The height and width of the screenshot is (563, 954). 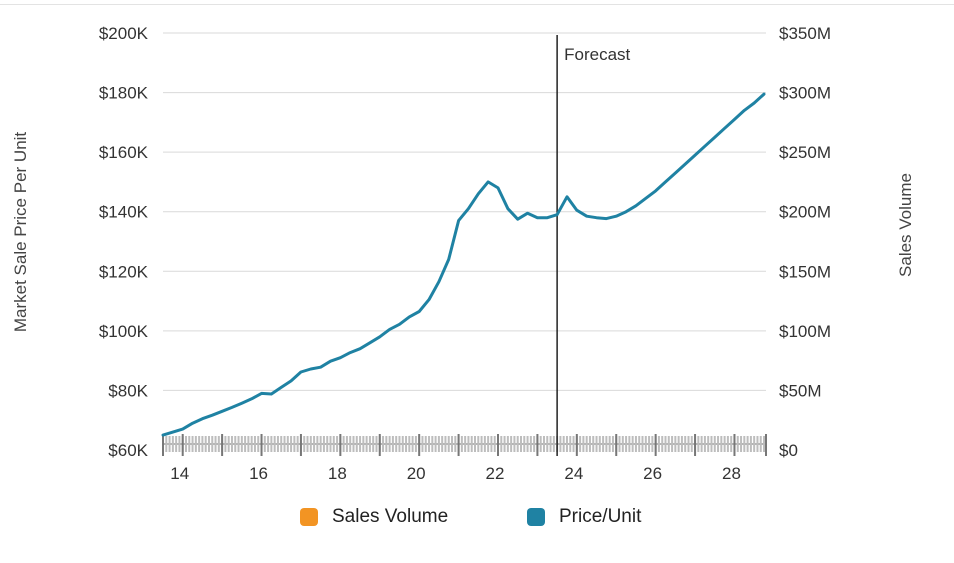 What do you see at coordinates (805, 242) in the screenshot?
I see `right-axis: $0 $50M $100M $150M $200M $250M $300M $350M` at bounding box center [805, 242].